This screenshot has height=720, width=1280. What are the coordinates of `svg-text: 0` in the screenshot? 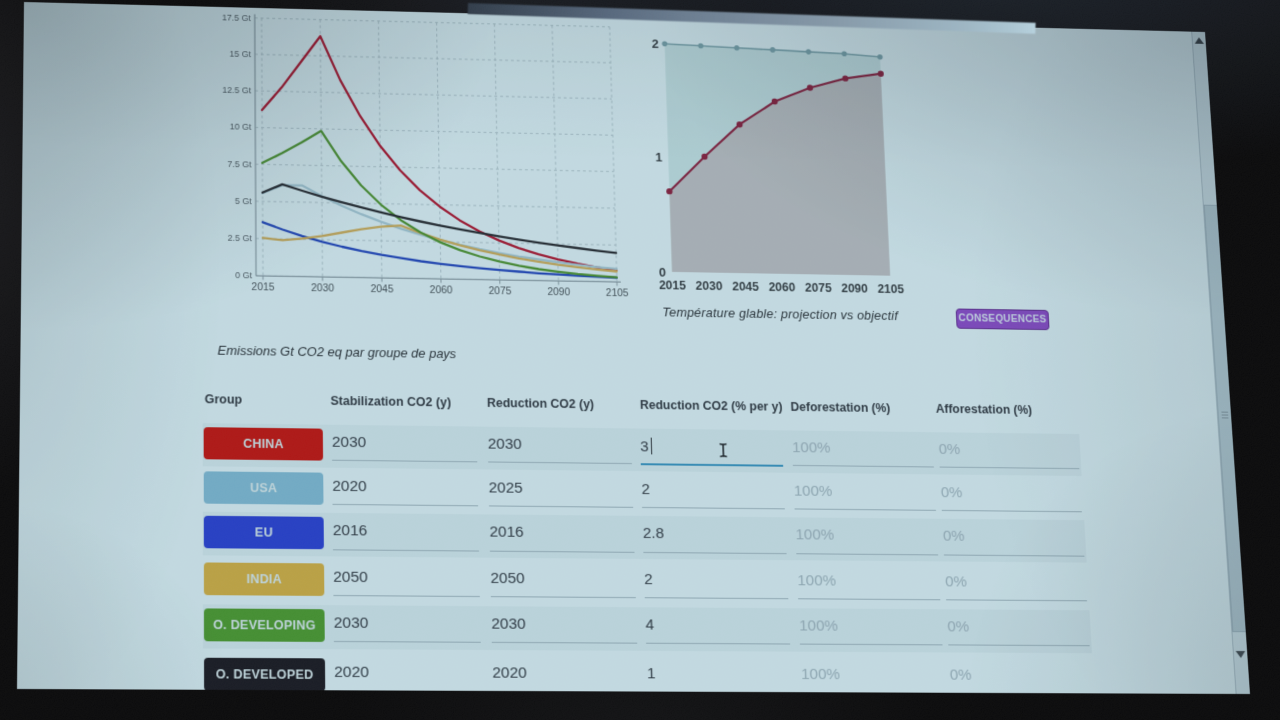 It's located at (662, 272).